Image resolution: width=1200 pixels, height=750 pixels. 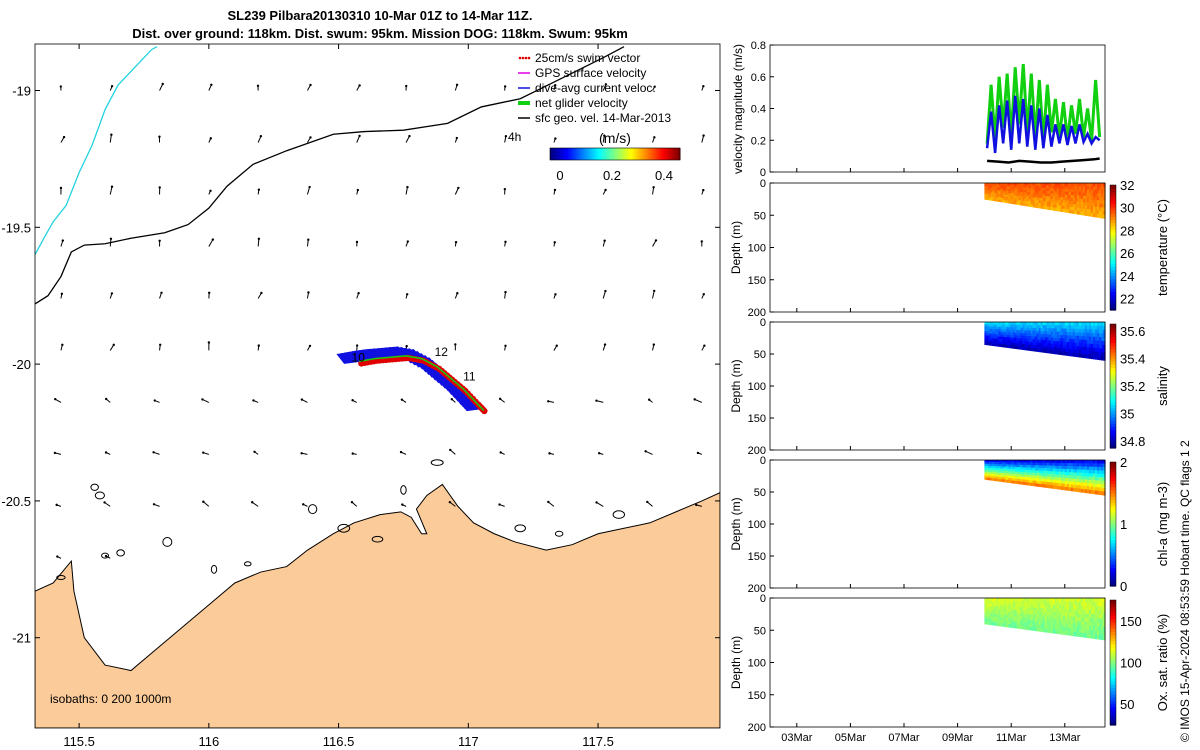 I want to click on depth-axis-label: Depth (m), so click(x=736, y=385).